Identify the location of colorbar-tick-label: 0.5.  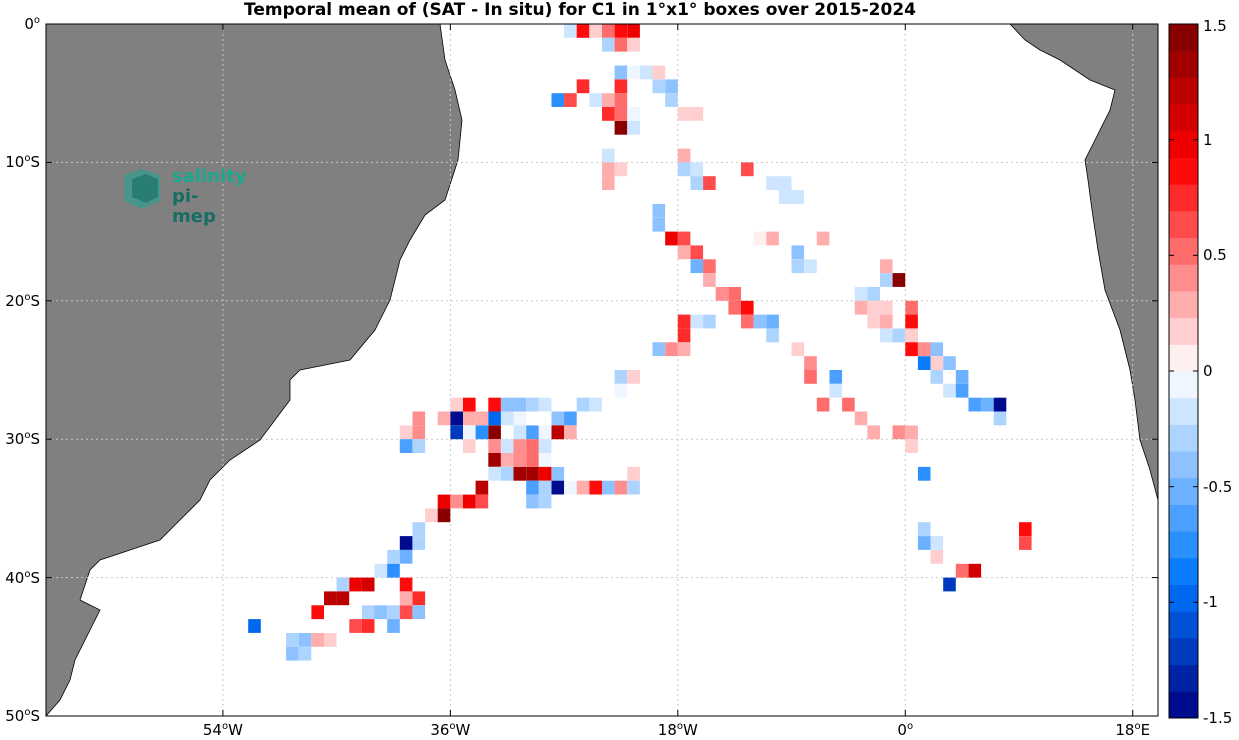
(1215, 255).